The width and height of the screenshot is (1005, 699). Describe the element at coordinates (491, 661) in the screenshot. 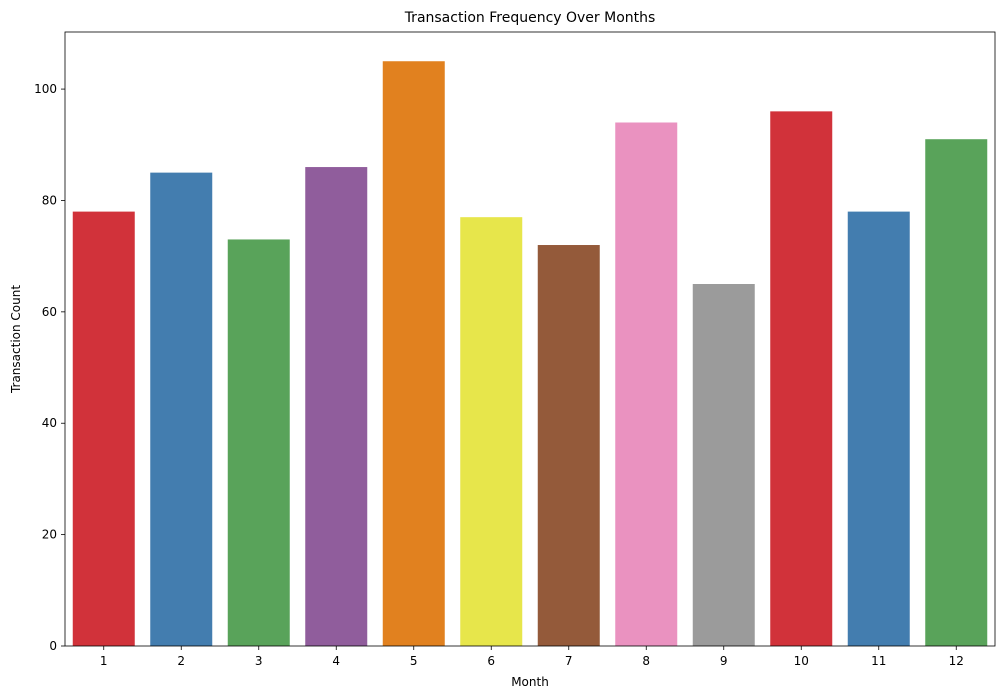

I see `x-tick-label: 6` at that location.